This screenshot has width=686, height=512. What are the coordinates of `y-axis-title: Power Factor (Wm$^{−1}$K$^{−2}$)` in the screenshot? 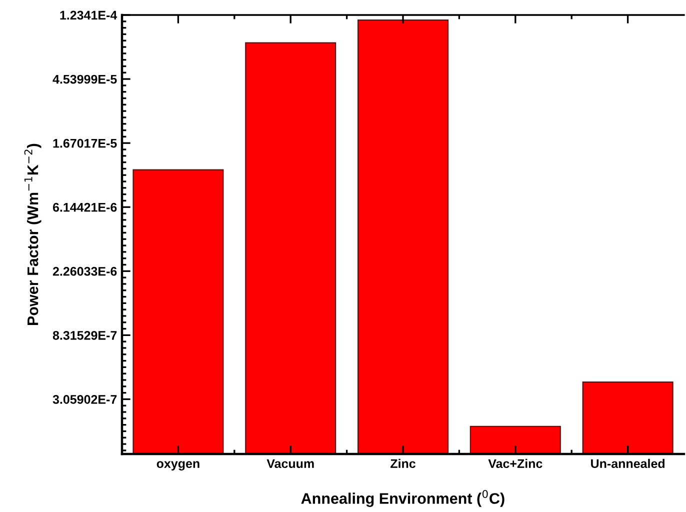 It's located at (33, 234).